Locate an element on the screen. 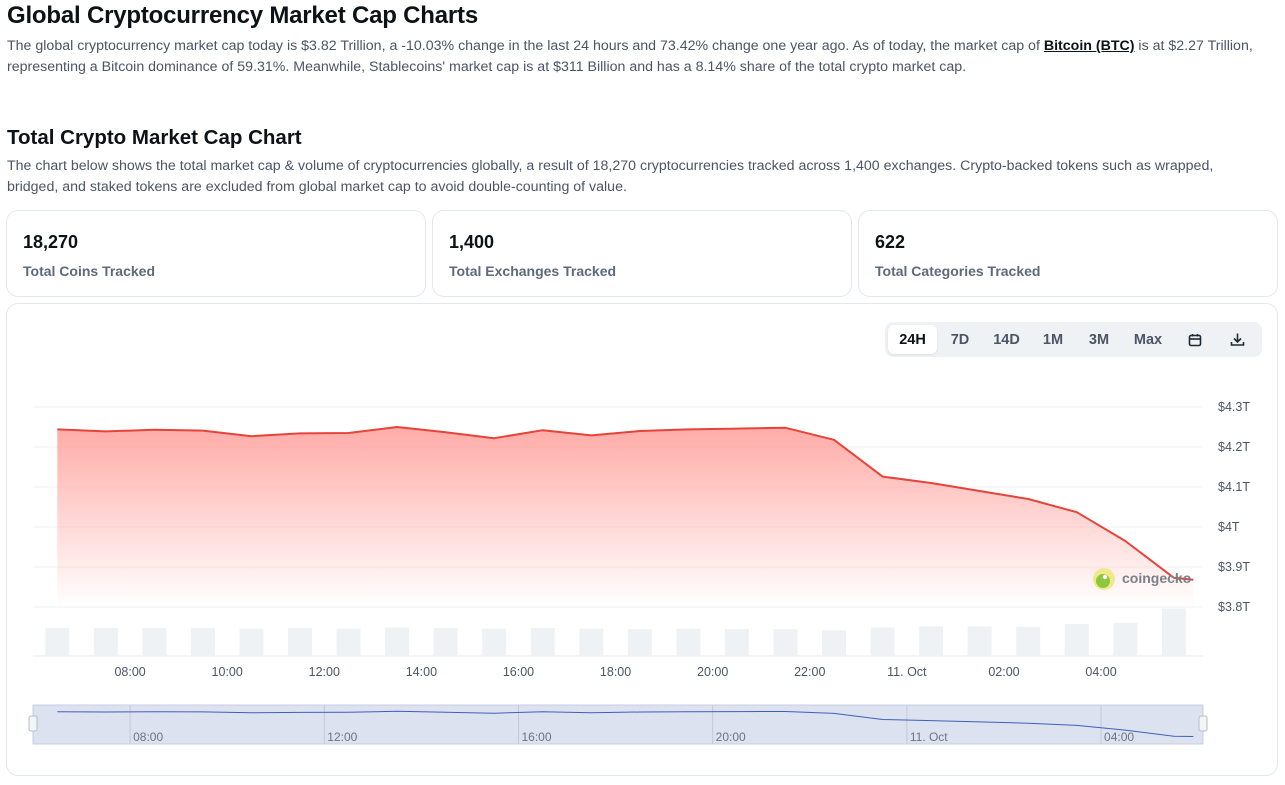 This screenshot has height=785, width=1285. navigator-line is located at coordinates (625, 723).